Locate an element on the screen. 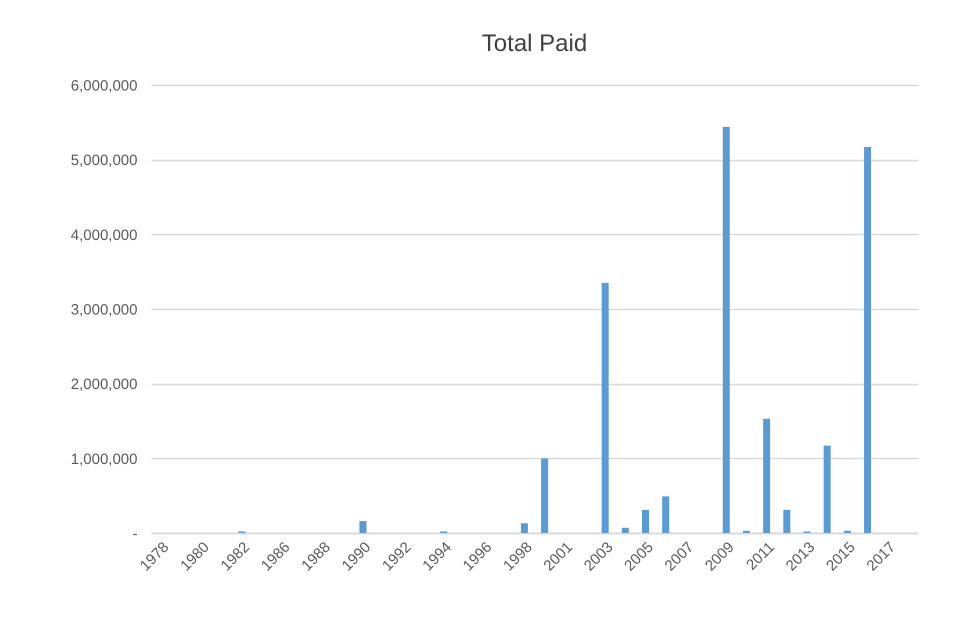 The width and height of the screenshot is (953, 628). y-tick-label: - is located at coordinates (135, 534).